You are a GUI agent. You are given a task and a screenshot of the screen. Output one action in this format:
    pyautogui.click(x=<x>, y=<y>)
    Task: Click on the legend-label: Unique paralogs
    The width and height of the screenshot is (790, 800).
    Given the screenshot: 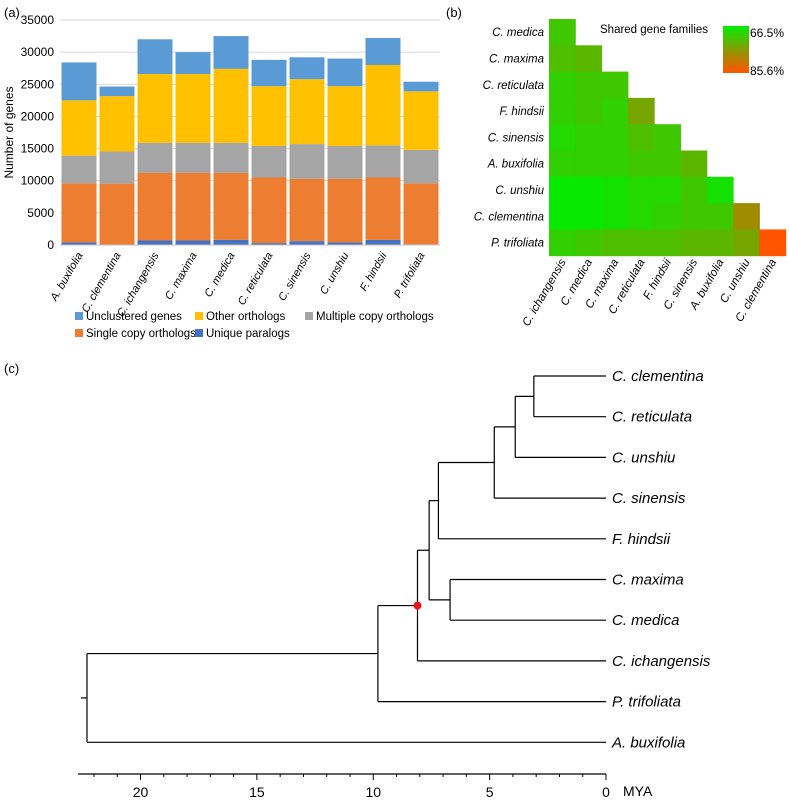 What is the action you would take?
    pyautogui.click(x=248, y=334)
    